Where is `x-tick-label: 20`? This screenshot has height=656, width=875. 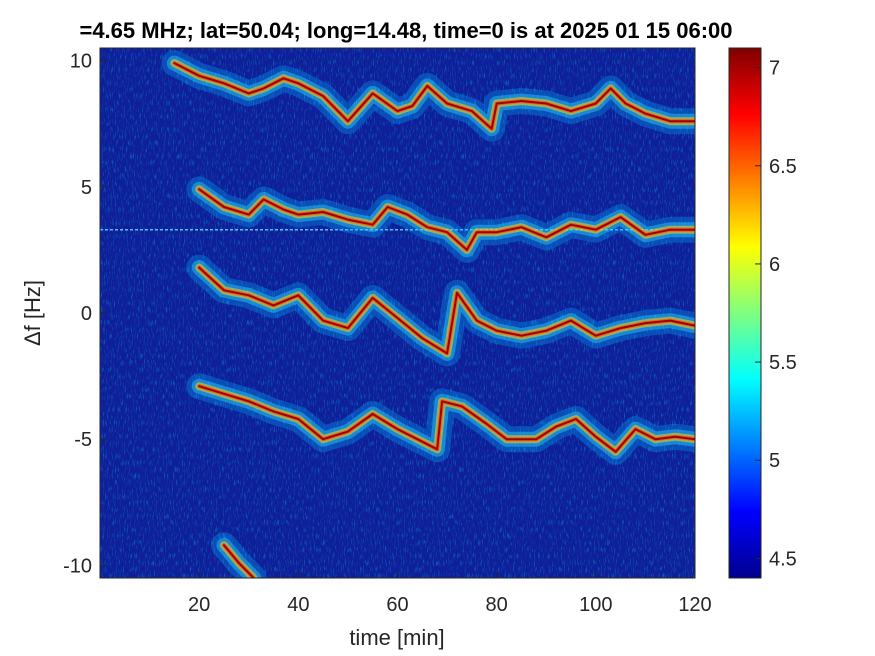
x-tick-label: 20 is located at coordinates (199, 605).